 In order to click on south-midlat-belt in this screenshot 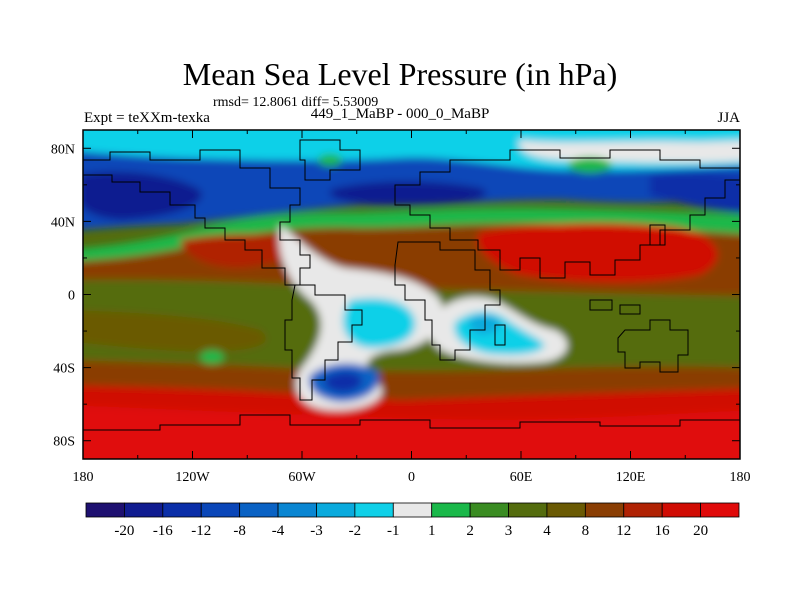, I will do `click(411, 380)`.